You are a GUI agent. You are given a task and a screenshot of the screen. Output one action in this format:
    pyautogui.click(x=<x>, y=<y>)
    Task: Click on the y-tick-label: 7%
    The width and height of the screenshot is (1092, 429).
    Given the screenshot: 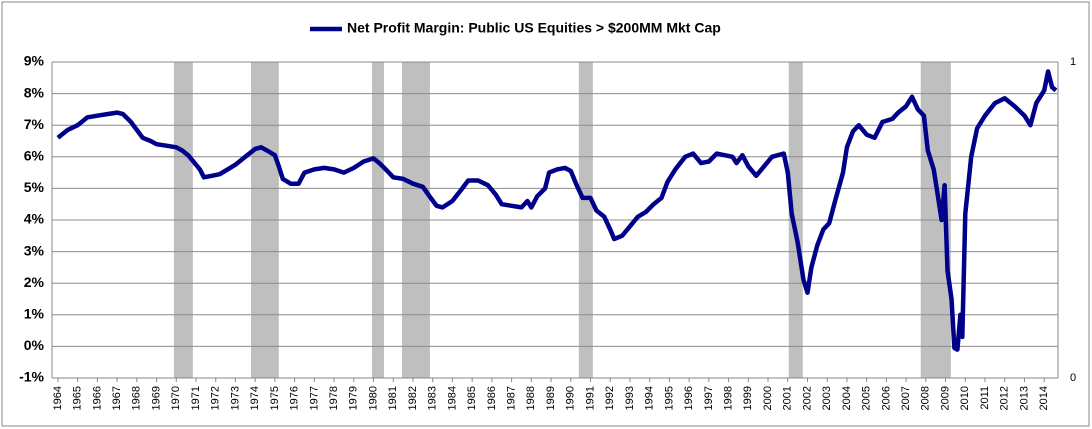 What is the action you would take?
    pyautogui.click(x=34, y=124)
    